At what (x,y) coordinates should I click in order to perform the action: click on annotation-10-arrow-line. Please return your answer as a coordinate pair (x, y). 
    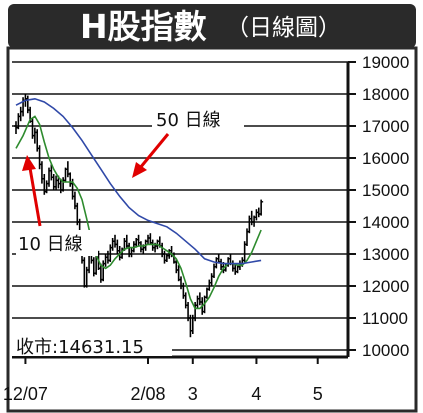
    Looking at the image, I should click on (35, 197).